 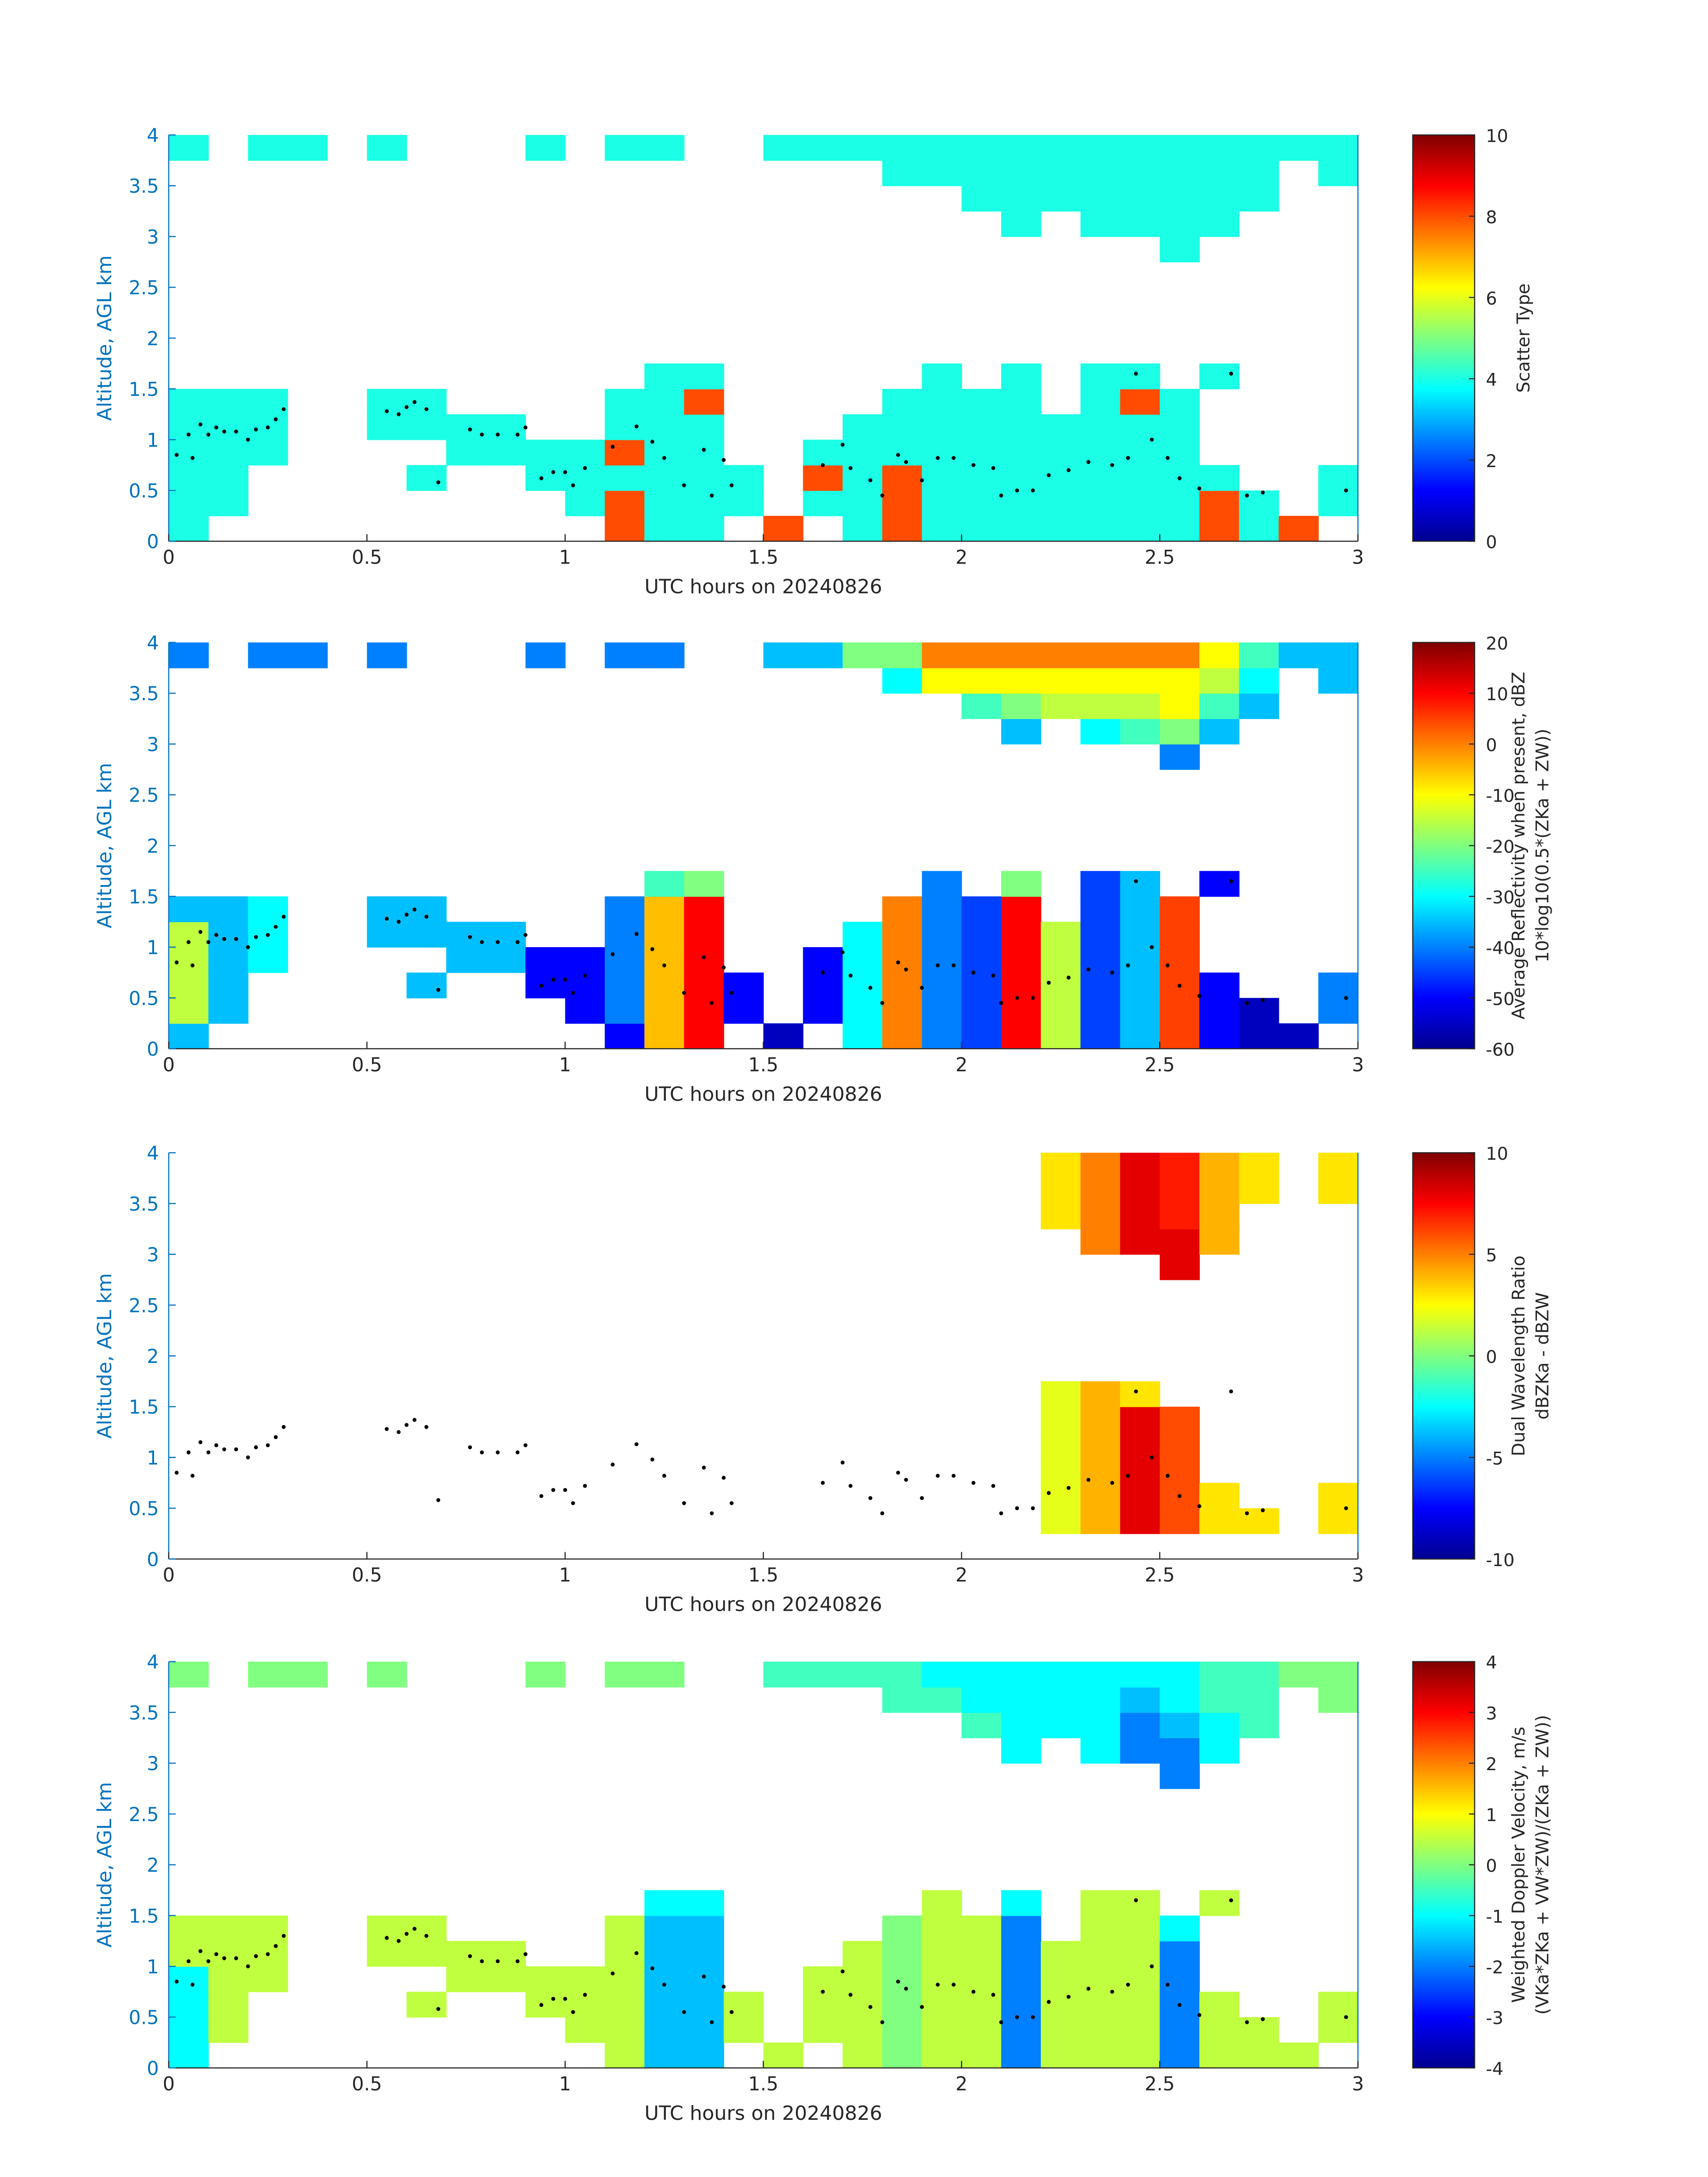 What do you see at coordinates (367, 1065) in the screenshot?
I see `x-tick-label: 0.5` at bounding box center [367, 1065].